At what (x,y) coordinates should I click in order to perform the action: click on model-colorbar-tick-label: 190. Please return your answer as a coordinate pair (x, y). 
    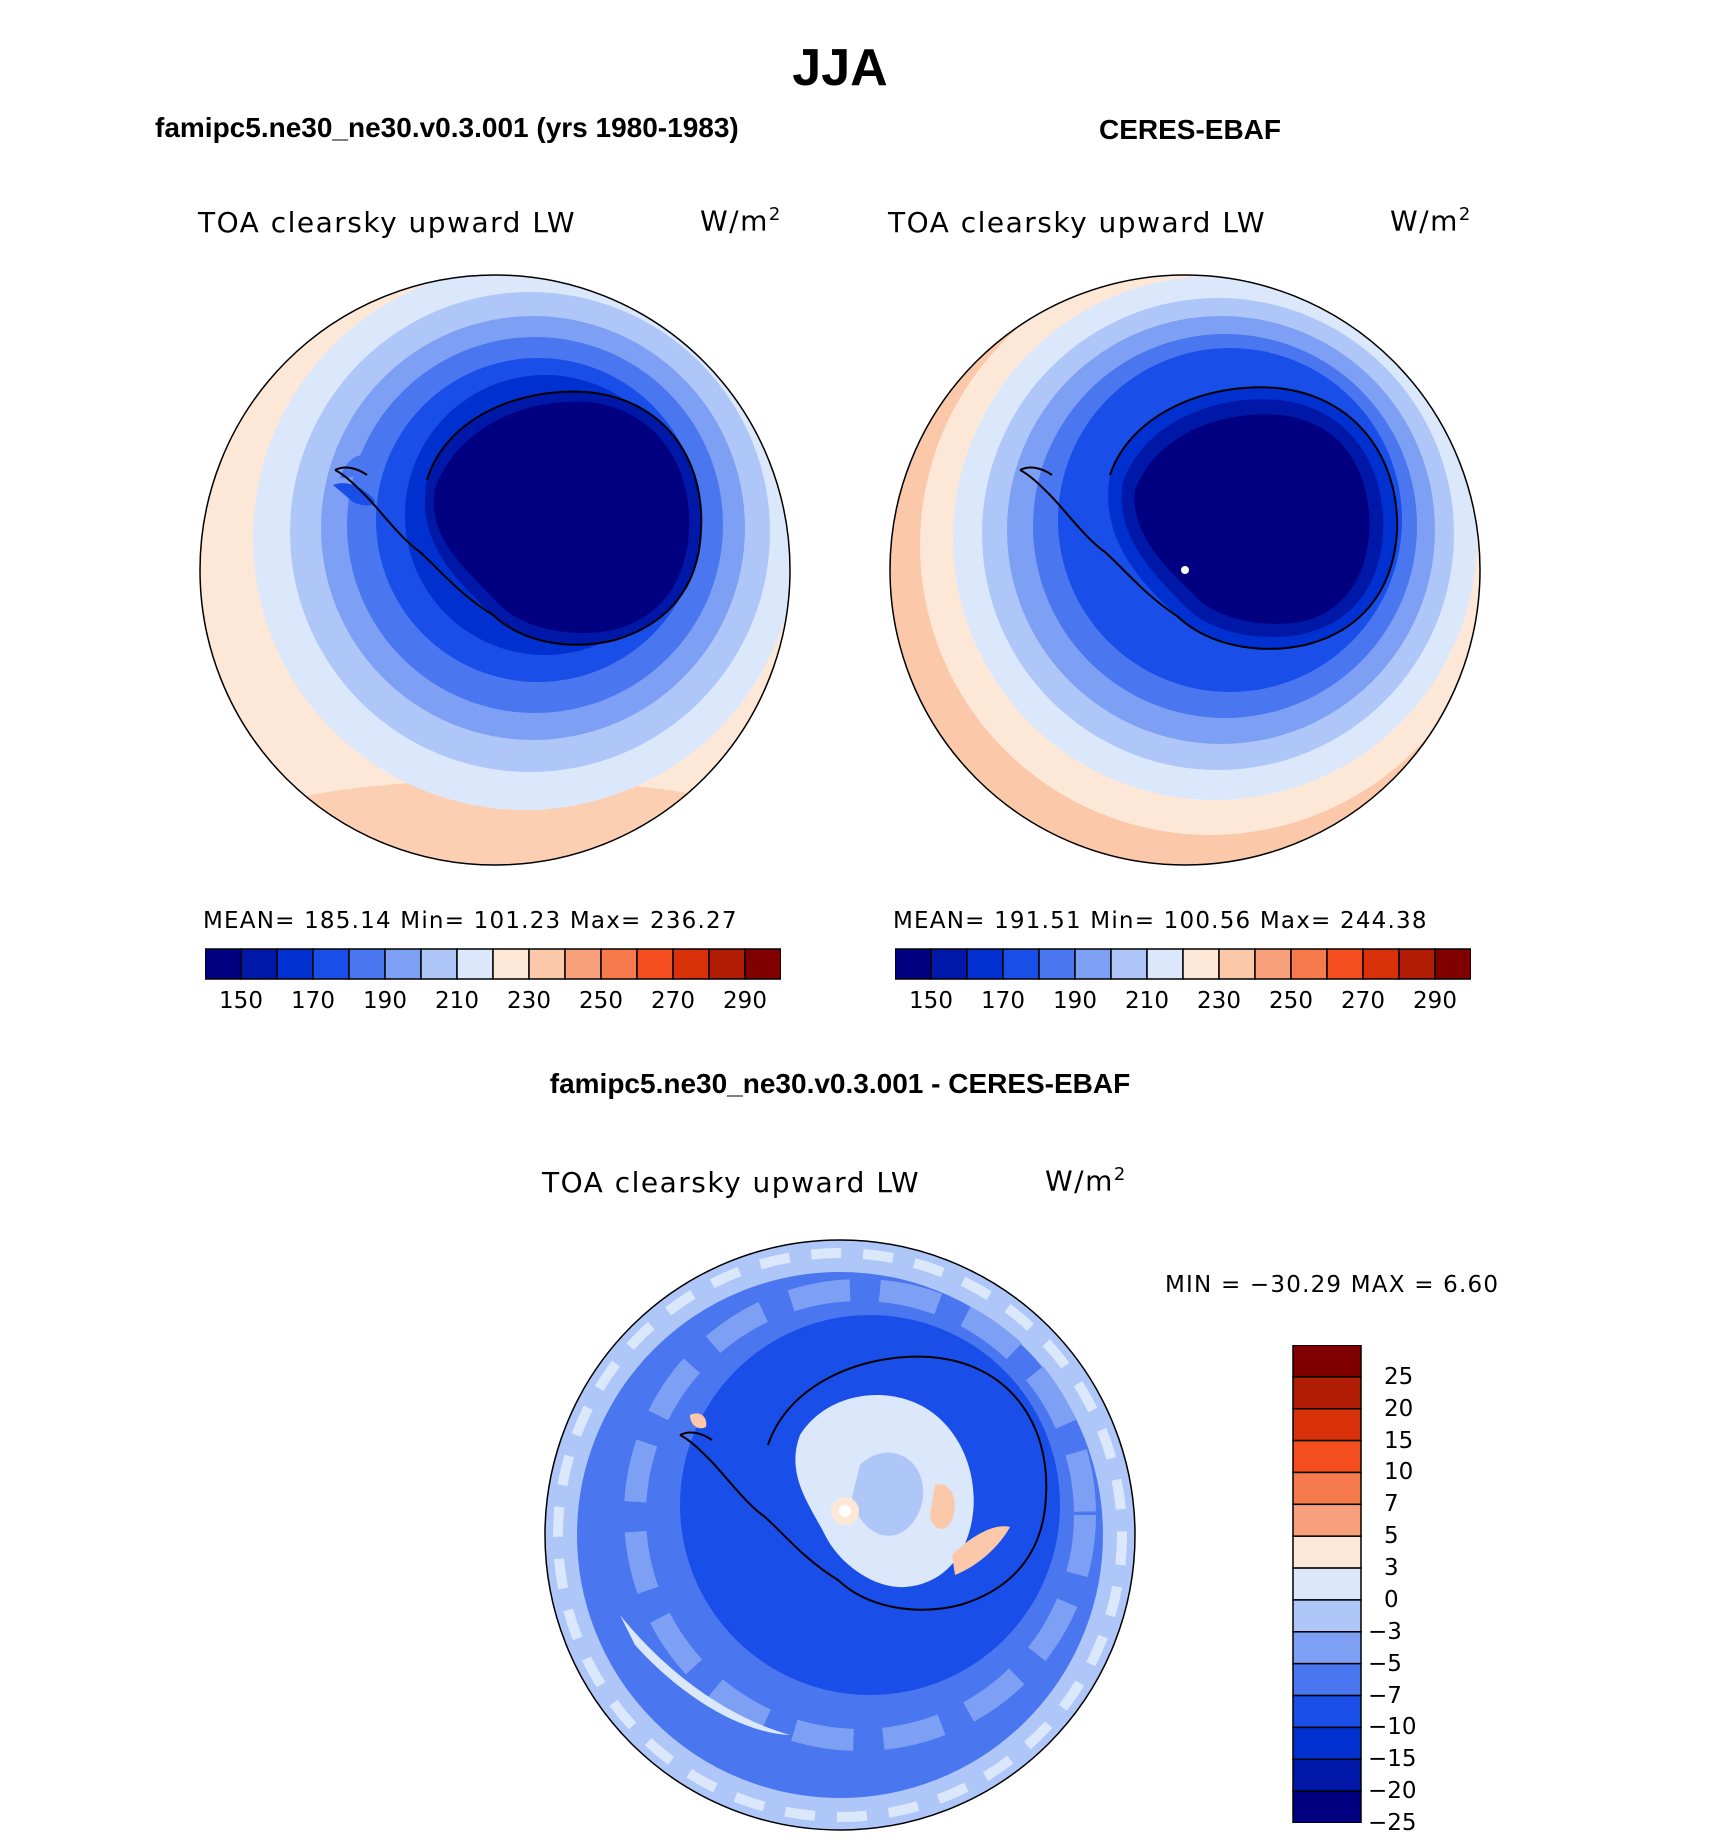
    Looking at the image, I should click on (385, 1001).